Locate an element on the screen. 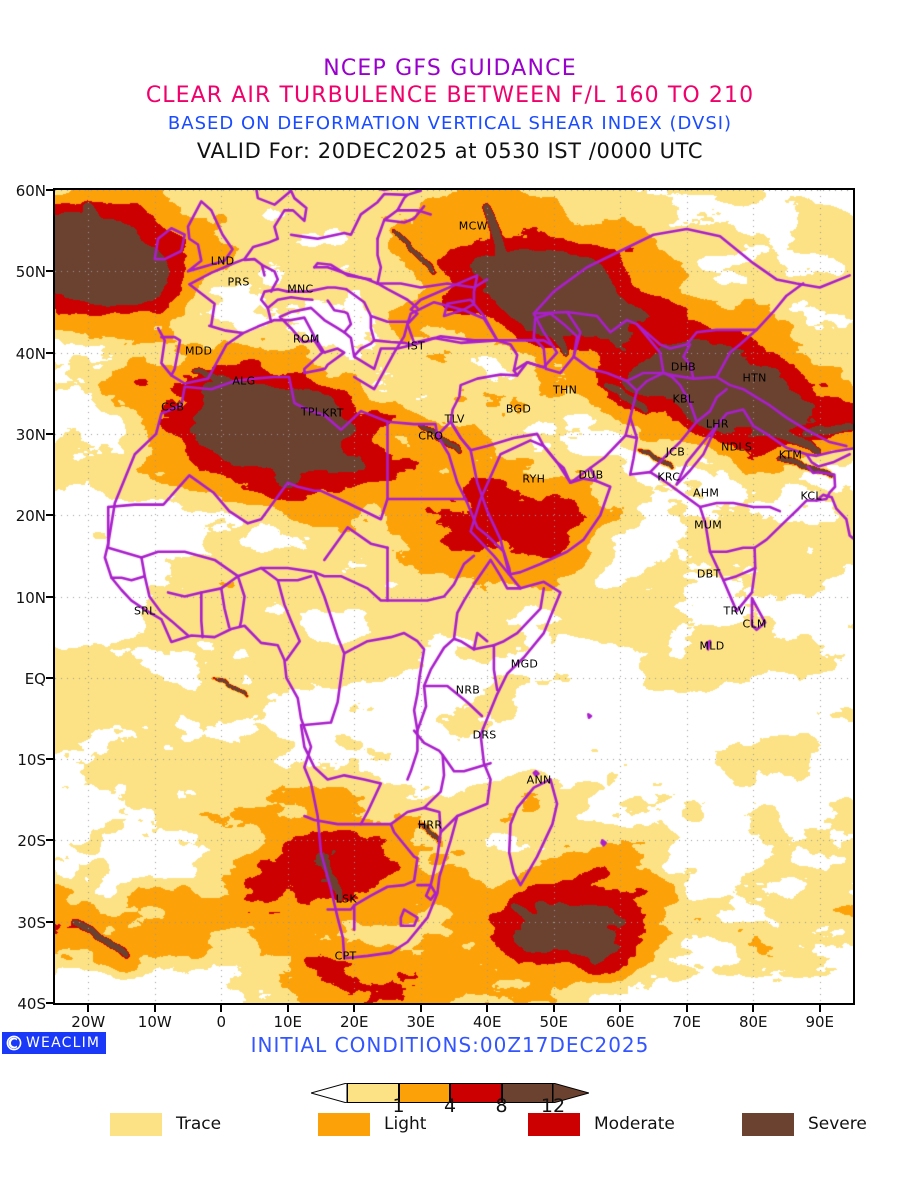 This screenshot has height=1200, width=900. city-label: PRS is located at coordinates (238, 282).